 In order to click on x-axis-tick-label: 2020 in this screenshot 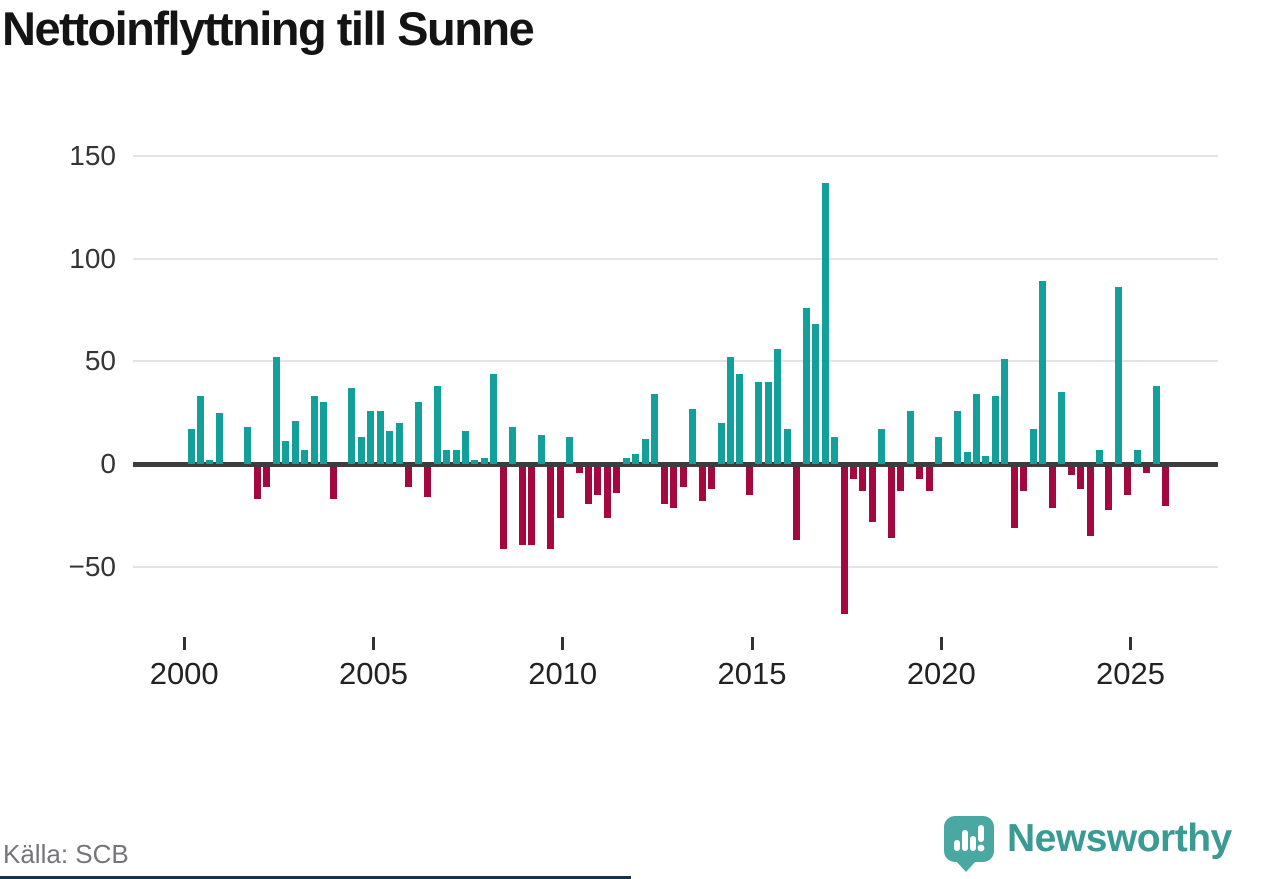, I will do `click(941, 673)`.